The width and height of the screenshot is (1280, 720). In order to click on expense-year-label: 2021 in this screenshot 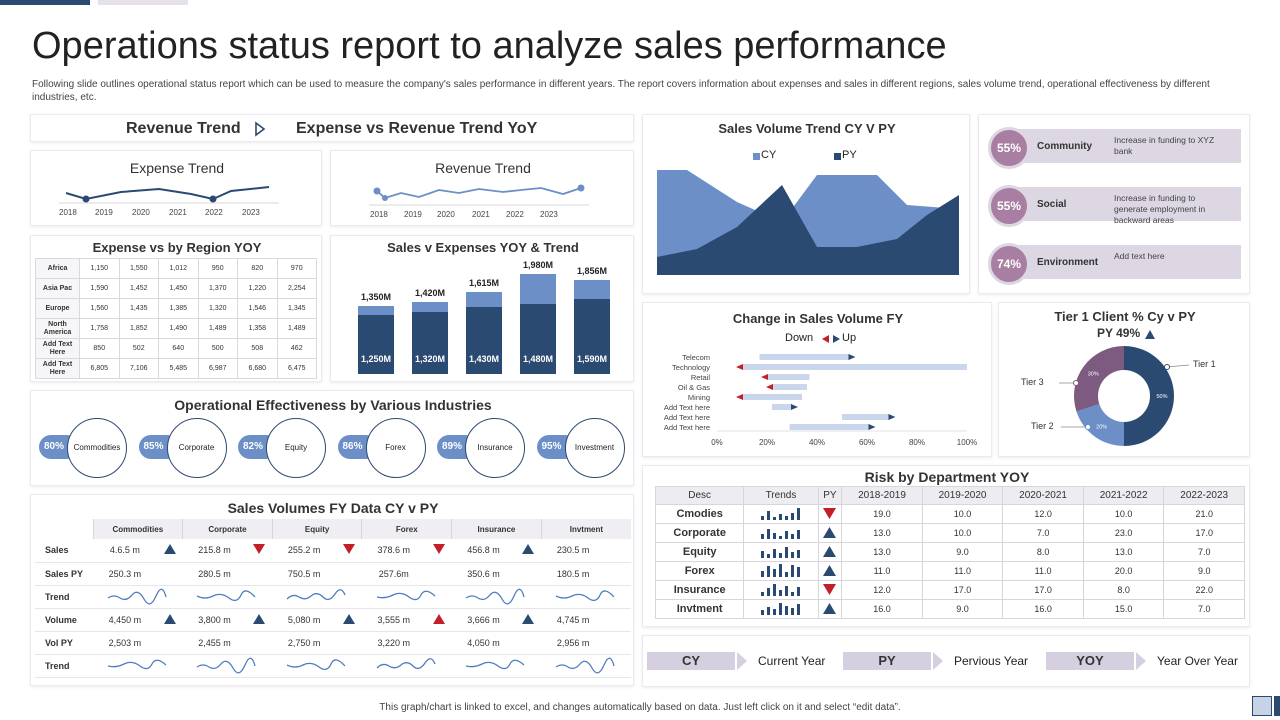, I will do `click(178, 212)`.